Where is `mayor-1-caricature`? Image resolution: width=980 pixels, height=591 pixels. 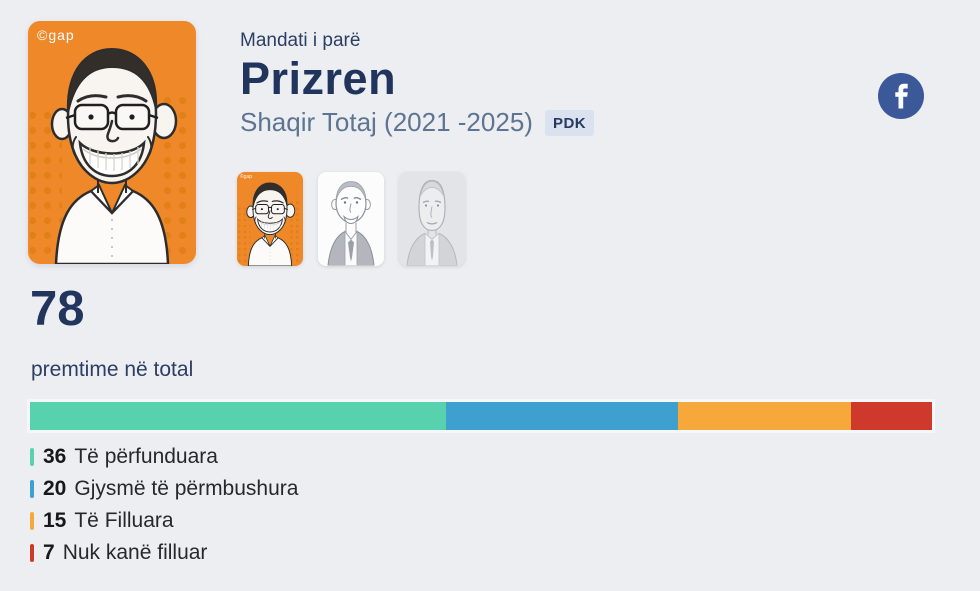 mayor-1-caricature is located at coordinates (270, 219).